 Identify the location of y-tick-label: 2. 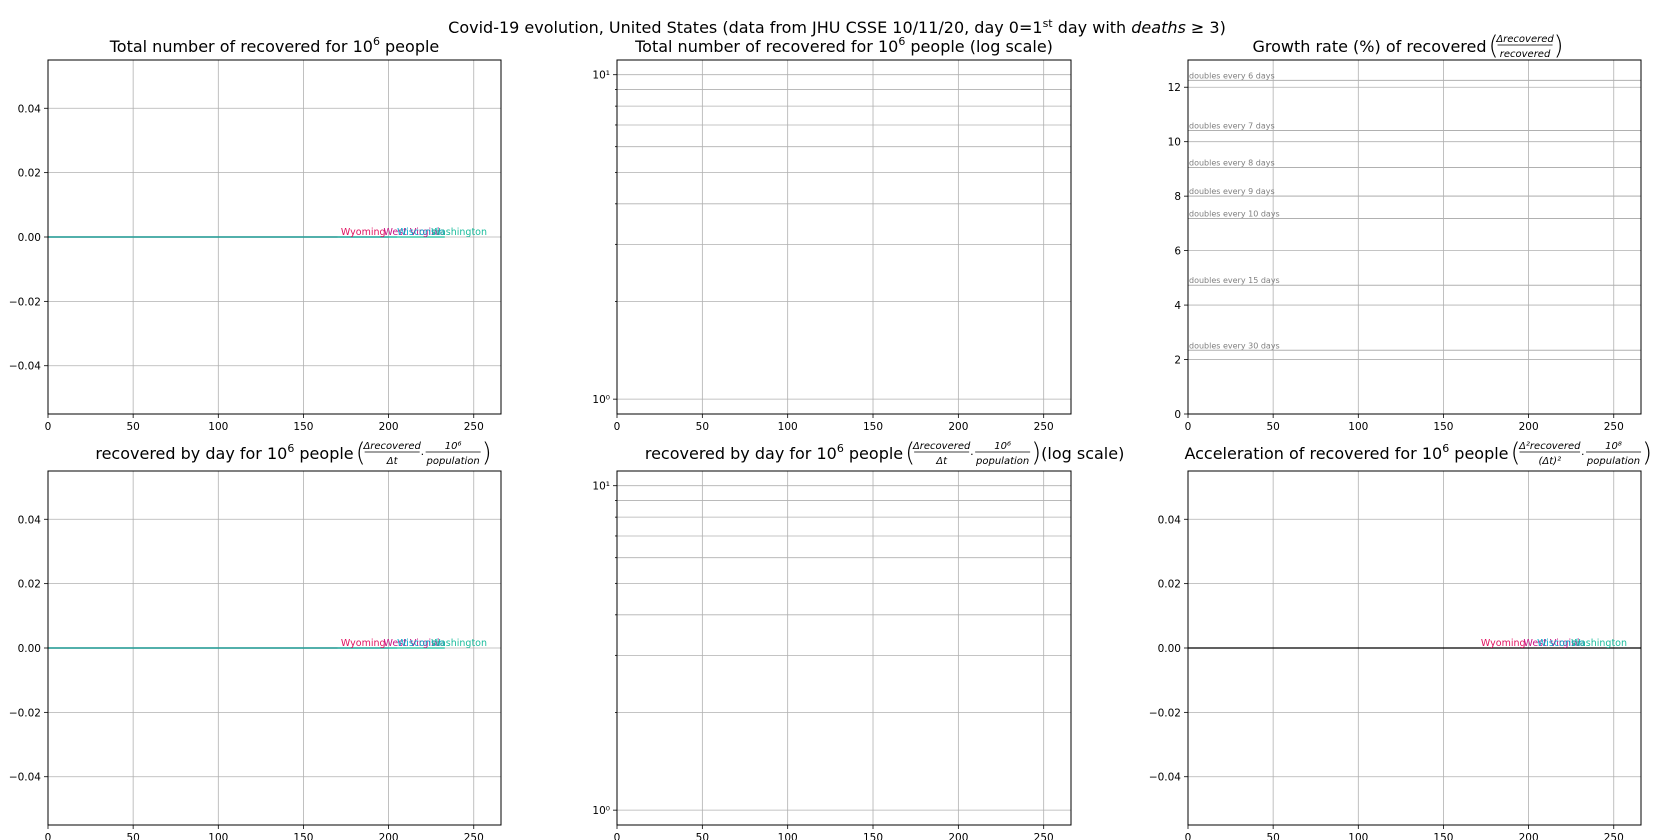
(1177, 361).